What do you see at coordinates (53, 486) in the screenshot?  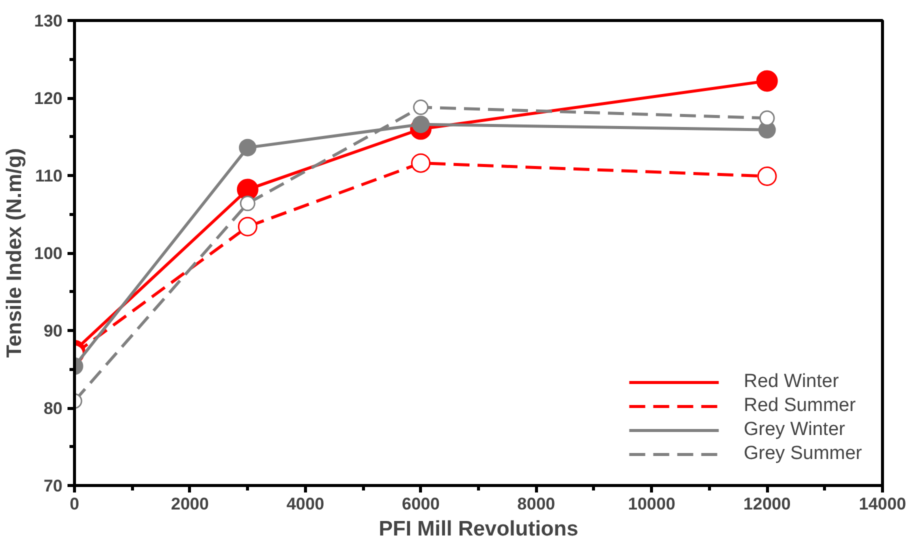 I see `y-tick-label: 70` at bounding box center [53, 486].